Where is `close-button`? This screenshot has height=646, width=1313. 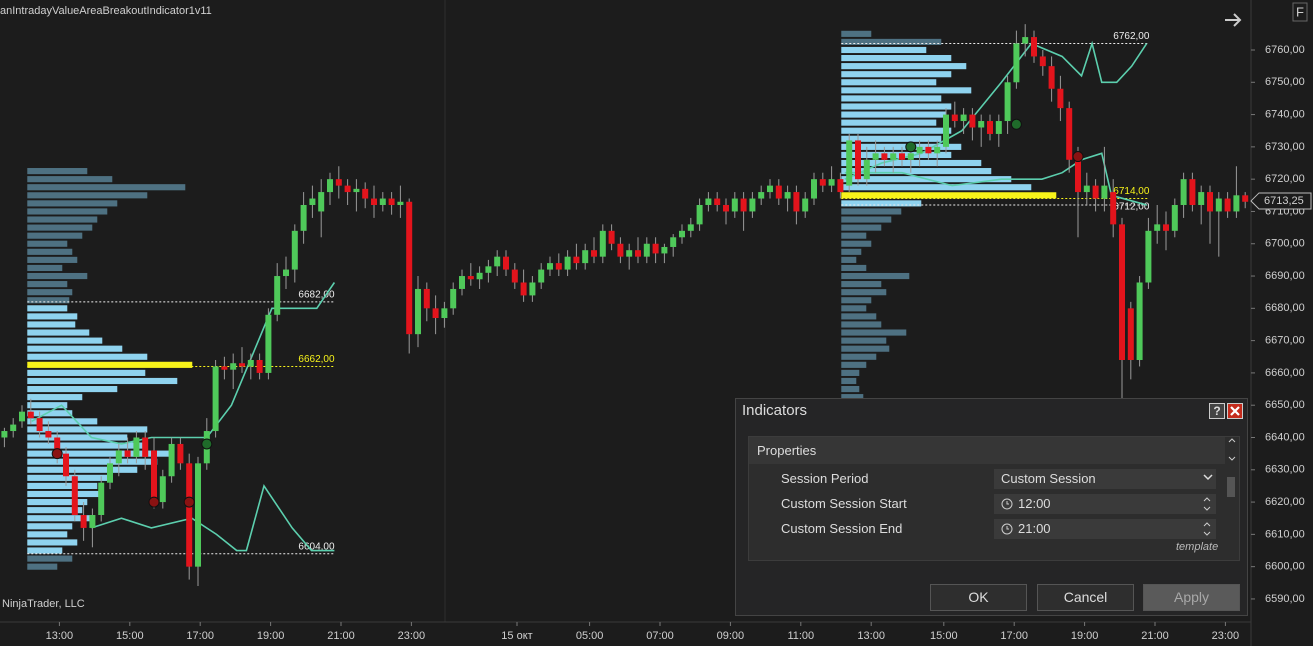 close-button is located at coordinates (1235, 411).